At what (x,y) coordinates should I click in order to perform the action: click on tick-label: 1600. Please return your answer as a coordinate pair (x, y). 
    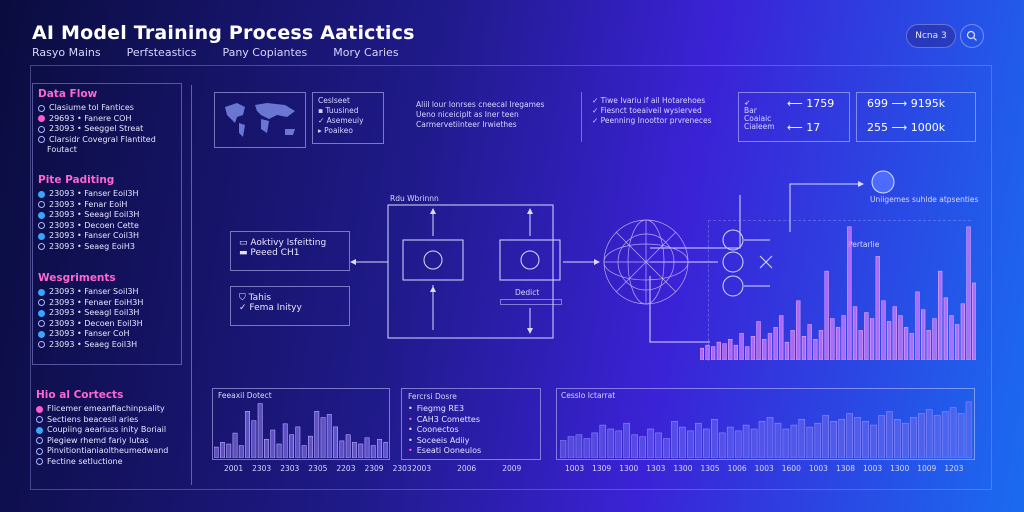
    Looking at the image, I should click on (791, 468).